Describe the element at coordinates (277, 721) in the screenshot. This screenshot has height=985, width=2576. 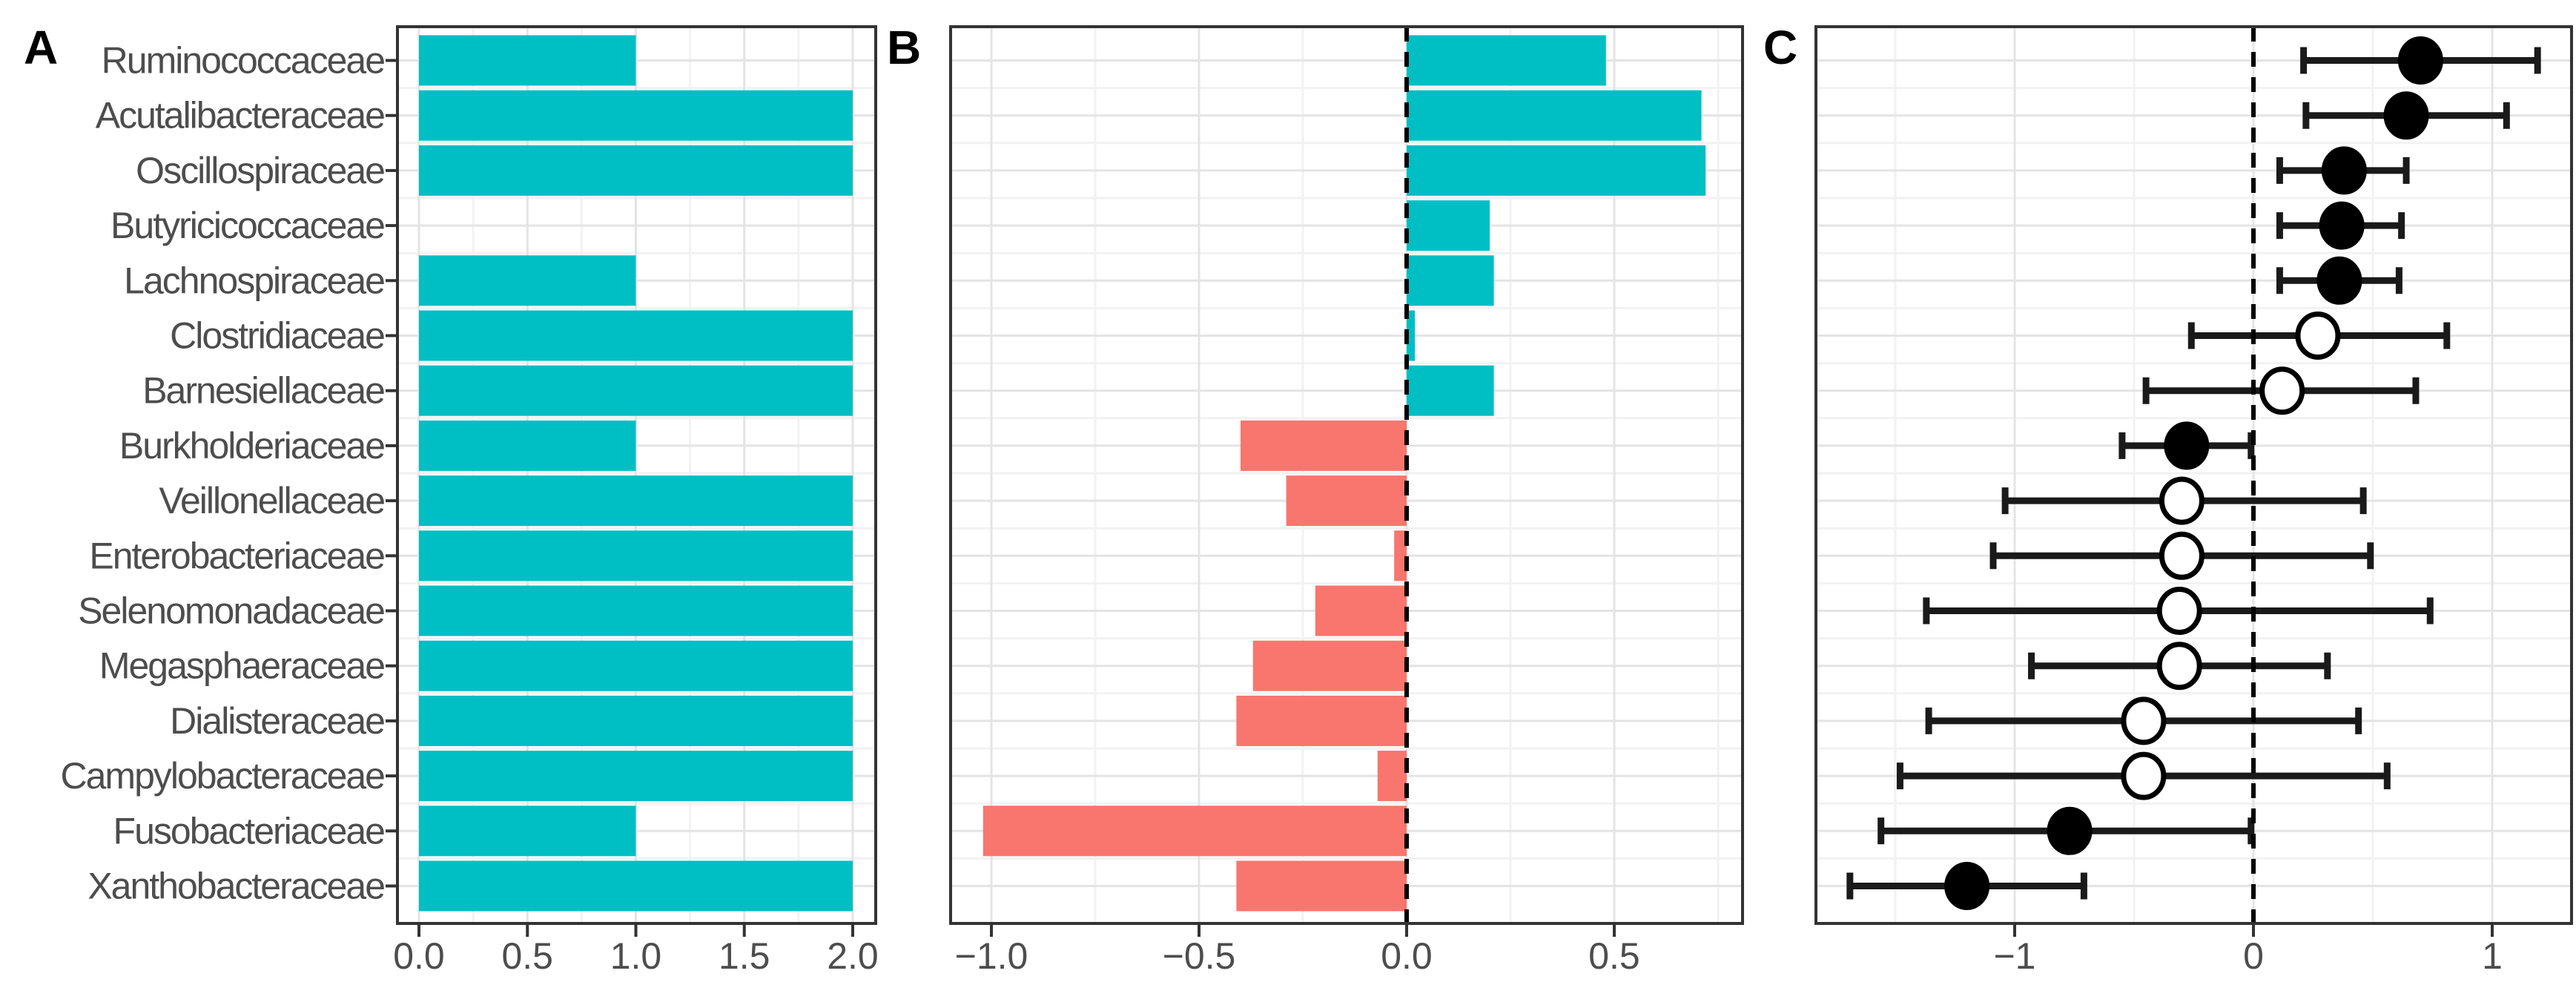
I see `y-axis-label-dialisteraceae: Dialisteraceae` at that location.